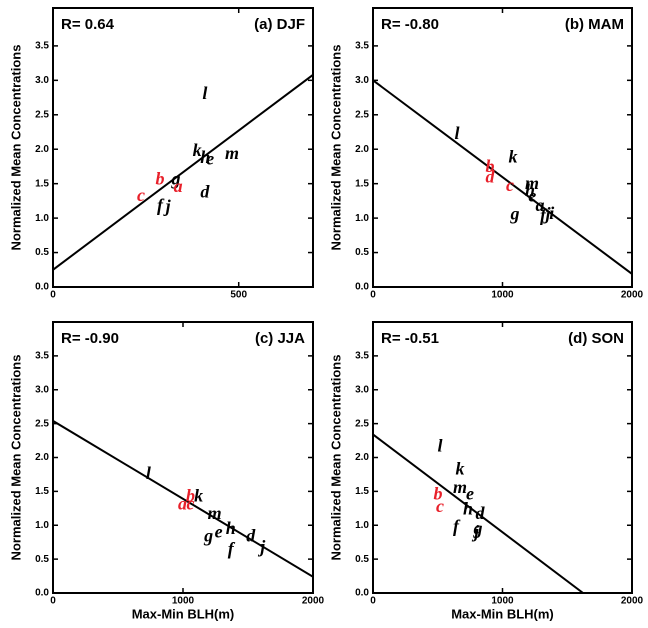 Image resolution: width=648 pixels, height=628 pixels. I want to click on panel-title: (d) SON, so click(596, 338).